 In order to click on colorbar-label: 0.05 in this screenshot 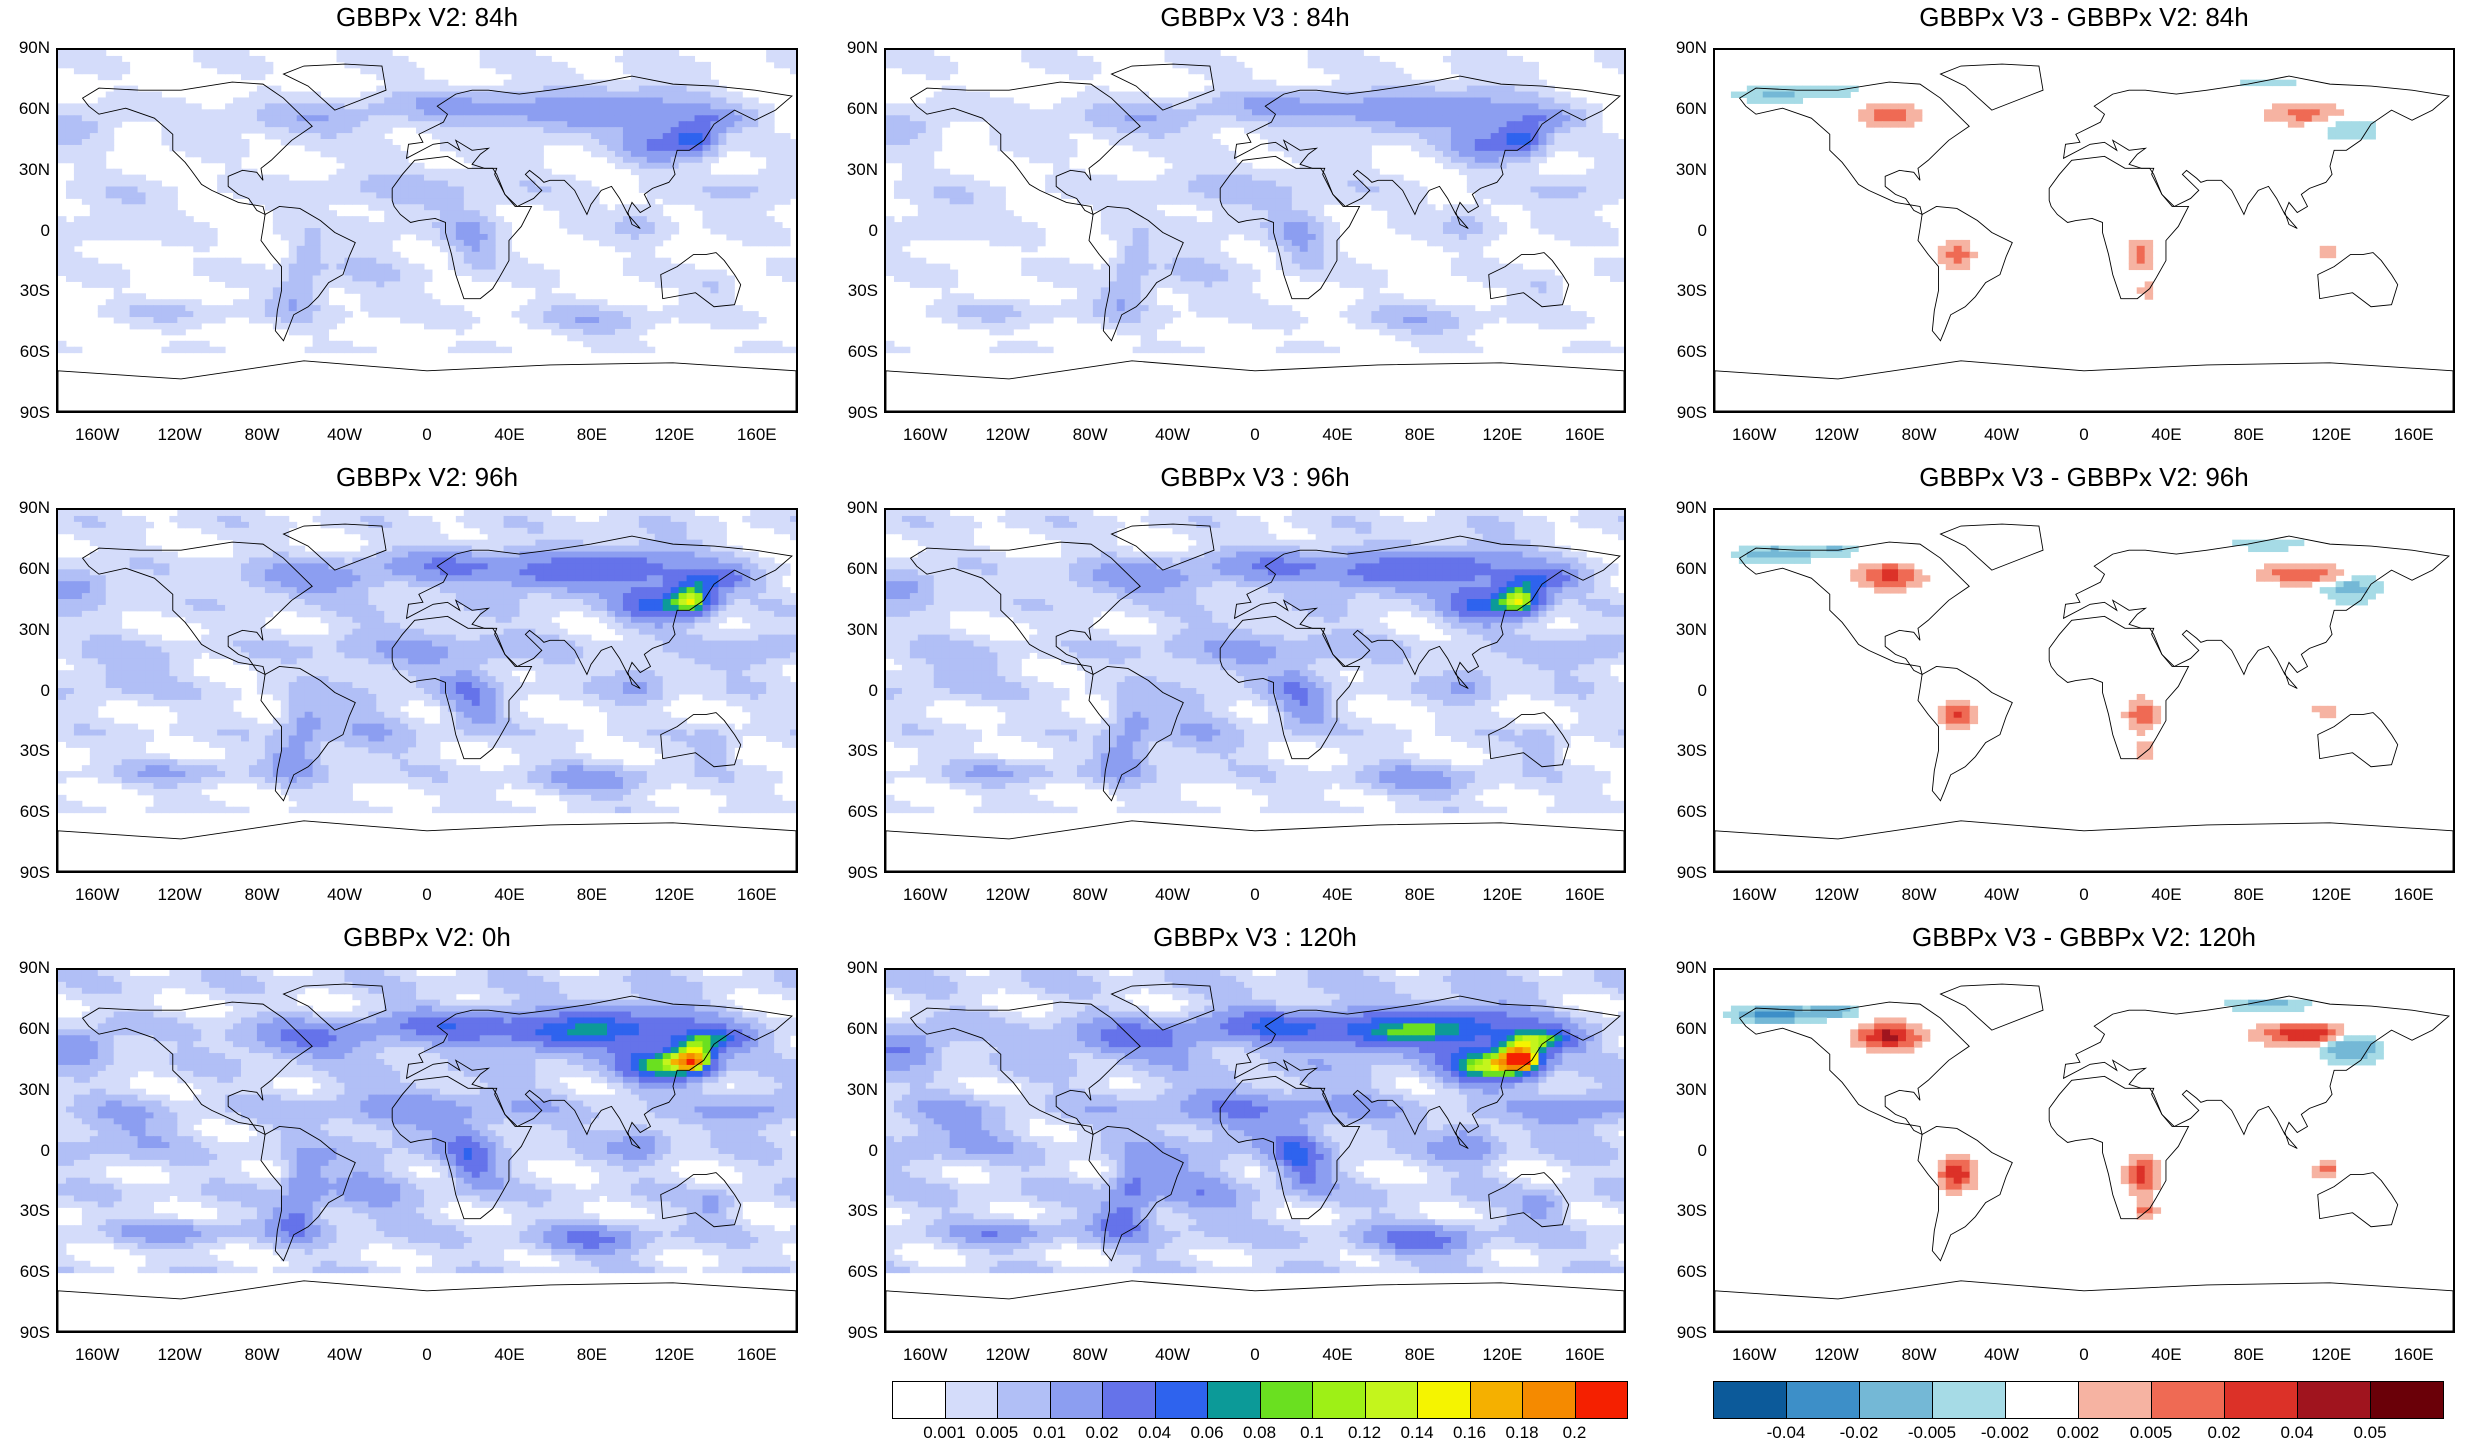, I will do `click(2370, 1433)`.